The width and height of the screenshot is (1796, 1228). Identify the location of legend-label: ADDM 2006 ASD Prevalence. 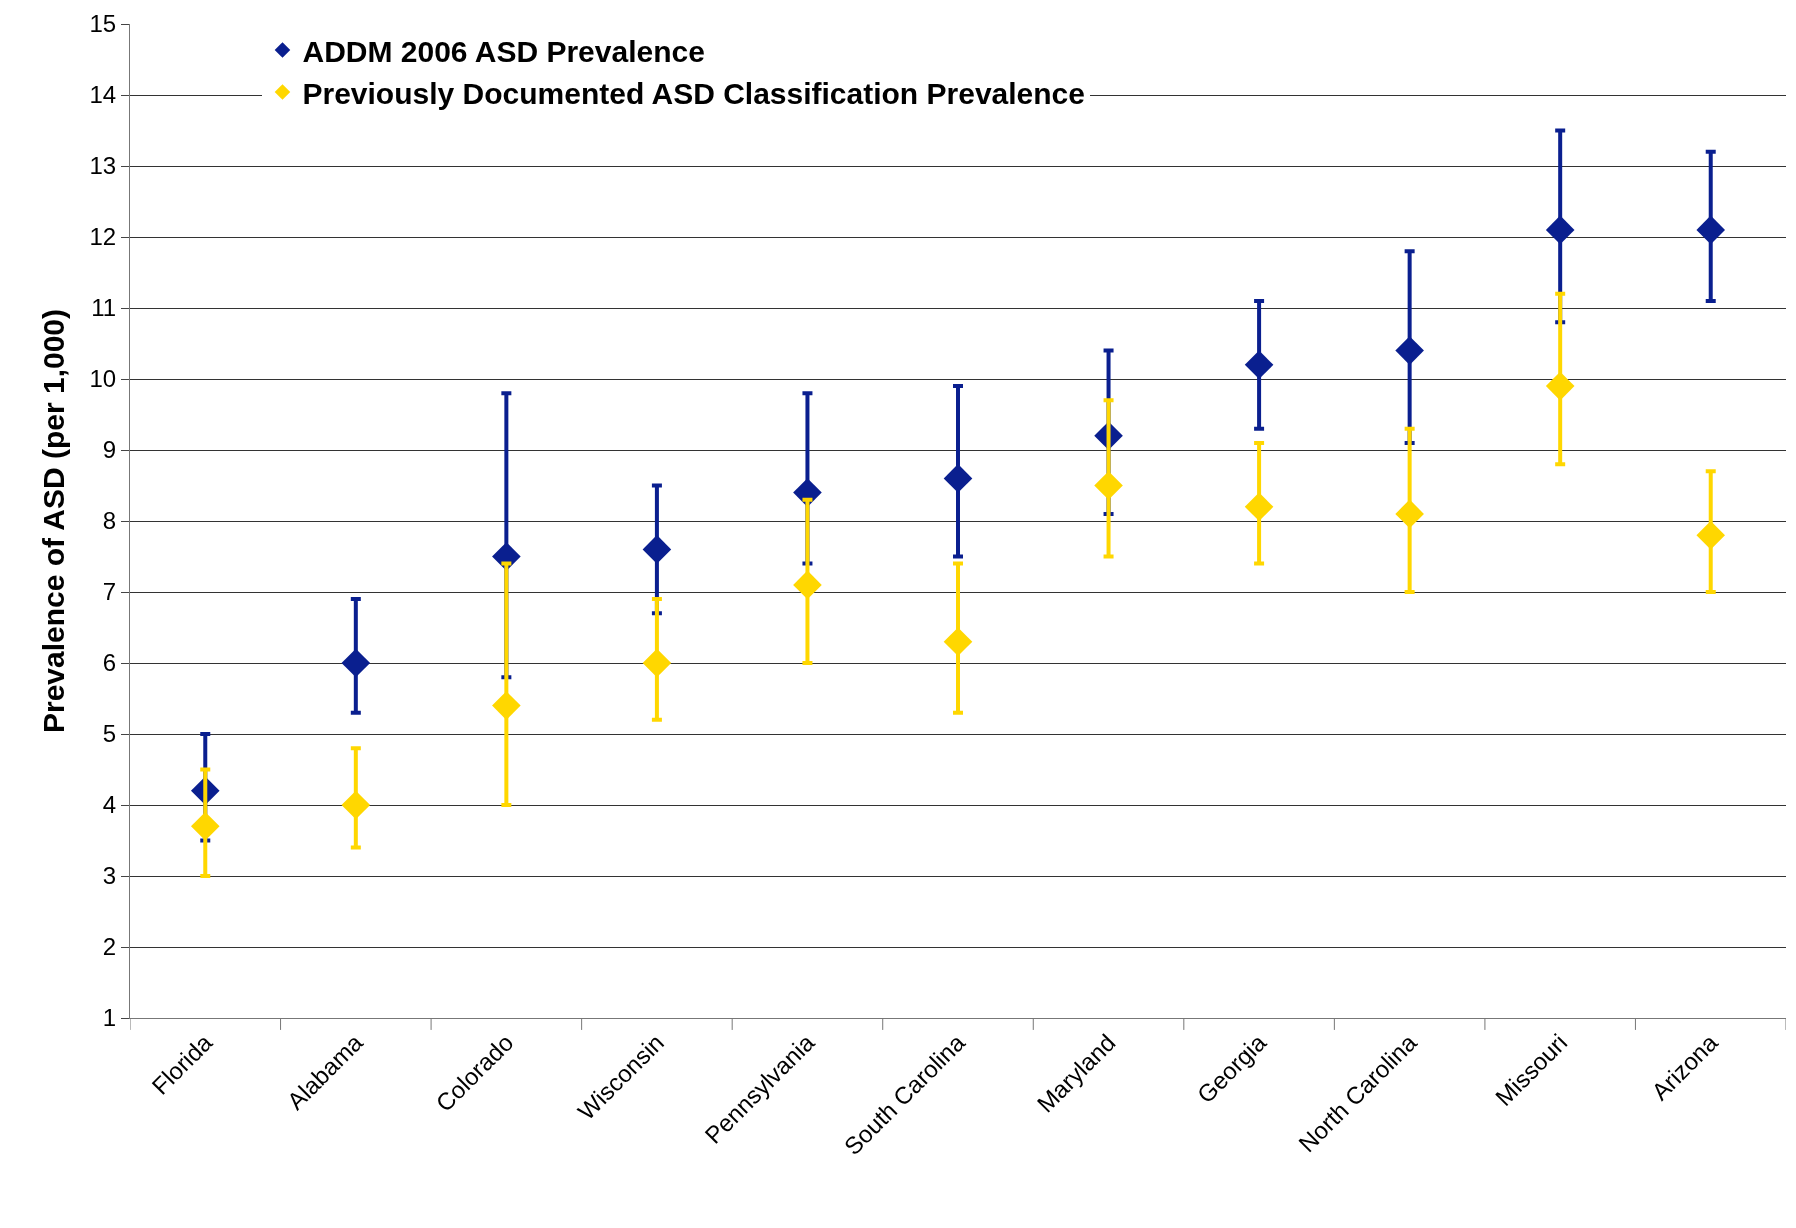
(503, 51).